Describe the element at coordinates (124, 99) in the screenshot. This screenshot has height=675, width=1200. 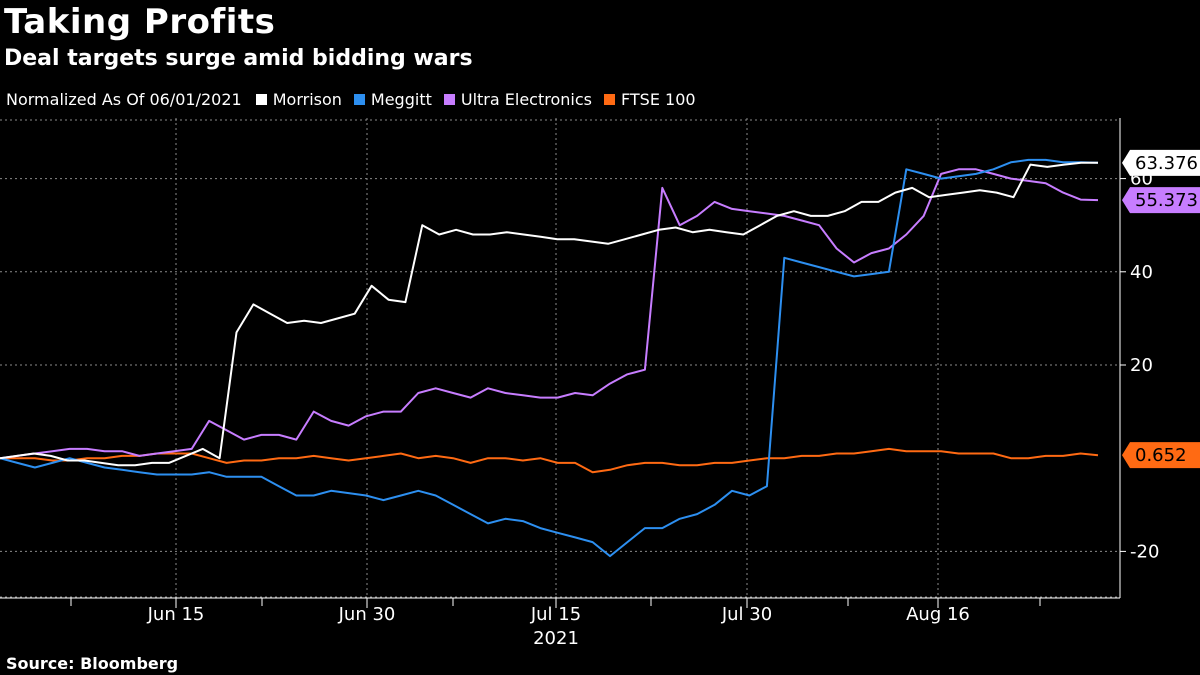
I see `legend-normalized-note: Normalized As Of 06/01/2021` at that location.